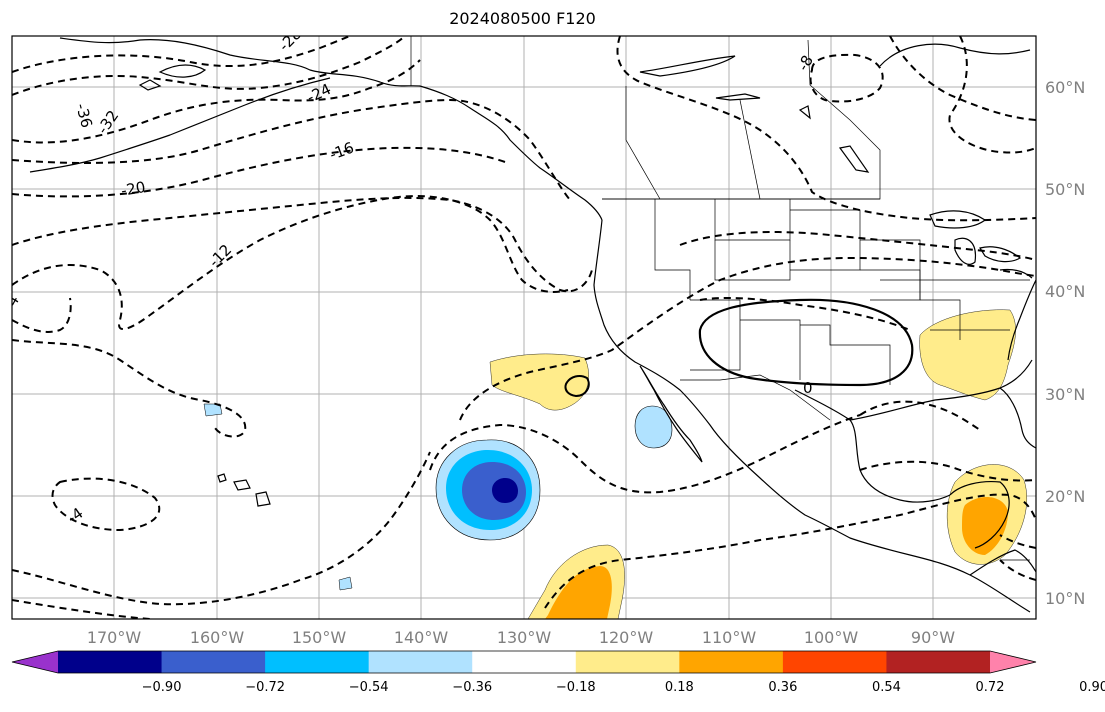  What do you see at coordinates (133, 189) in the screenshot?
I see `contour-label-minus20: -20` at bounding box center [133, 189].